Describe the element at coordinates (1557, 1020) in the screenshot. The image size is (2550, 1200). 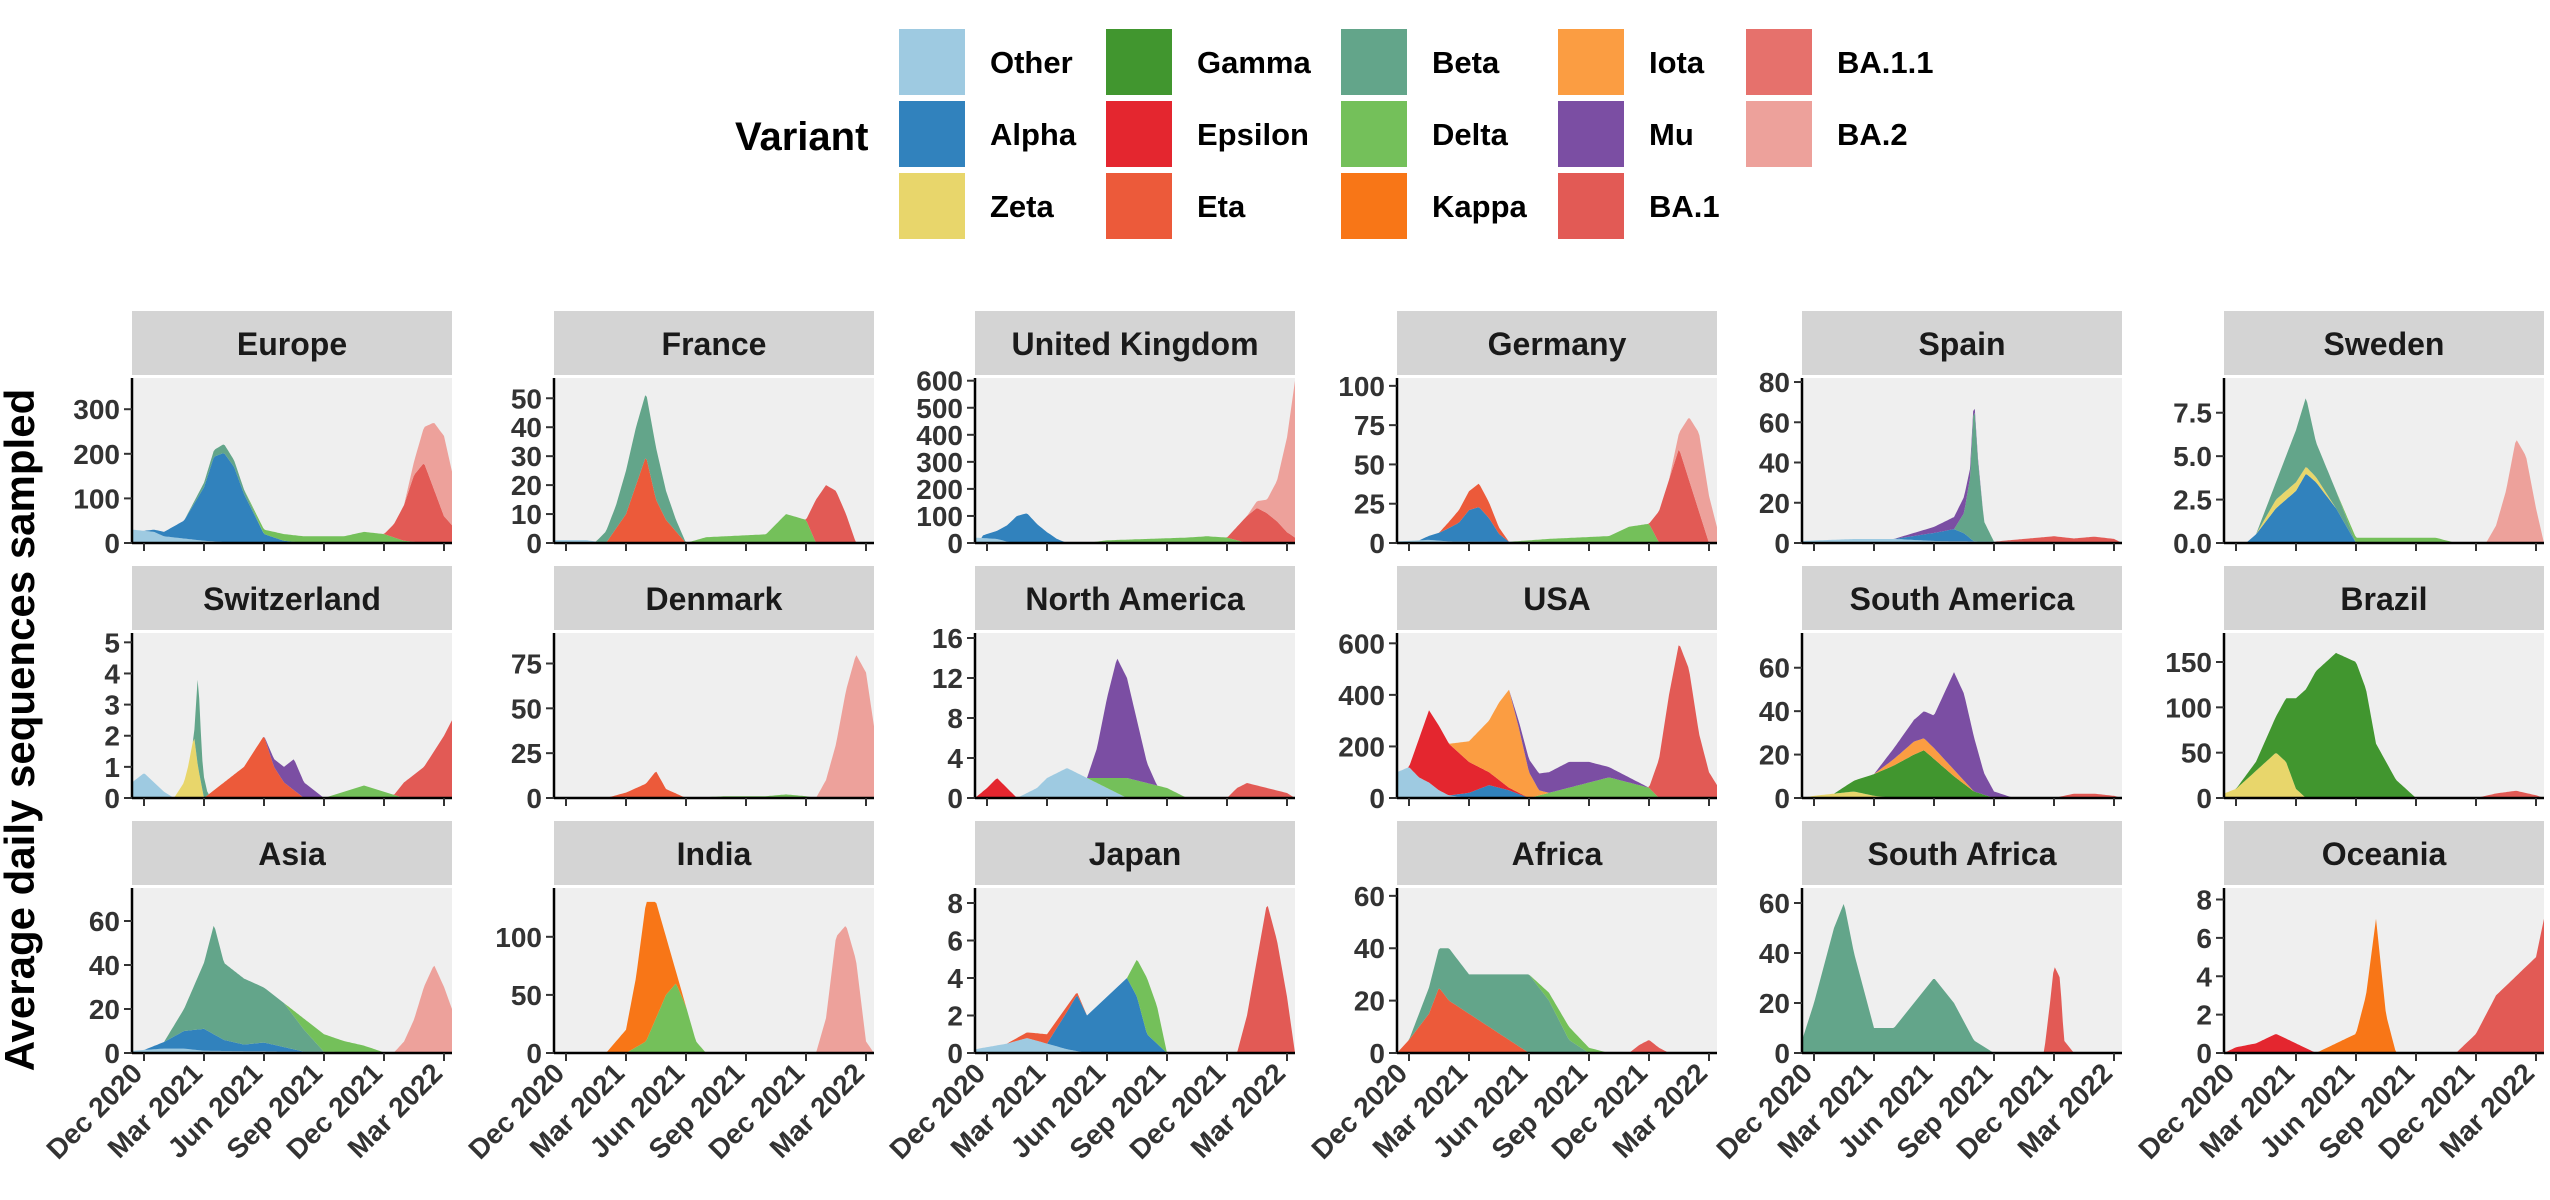
I see `area-eta` at that location.